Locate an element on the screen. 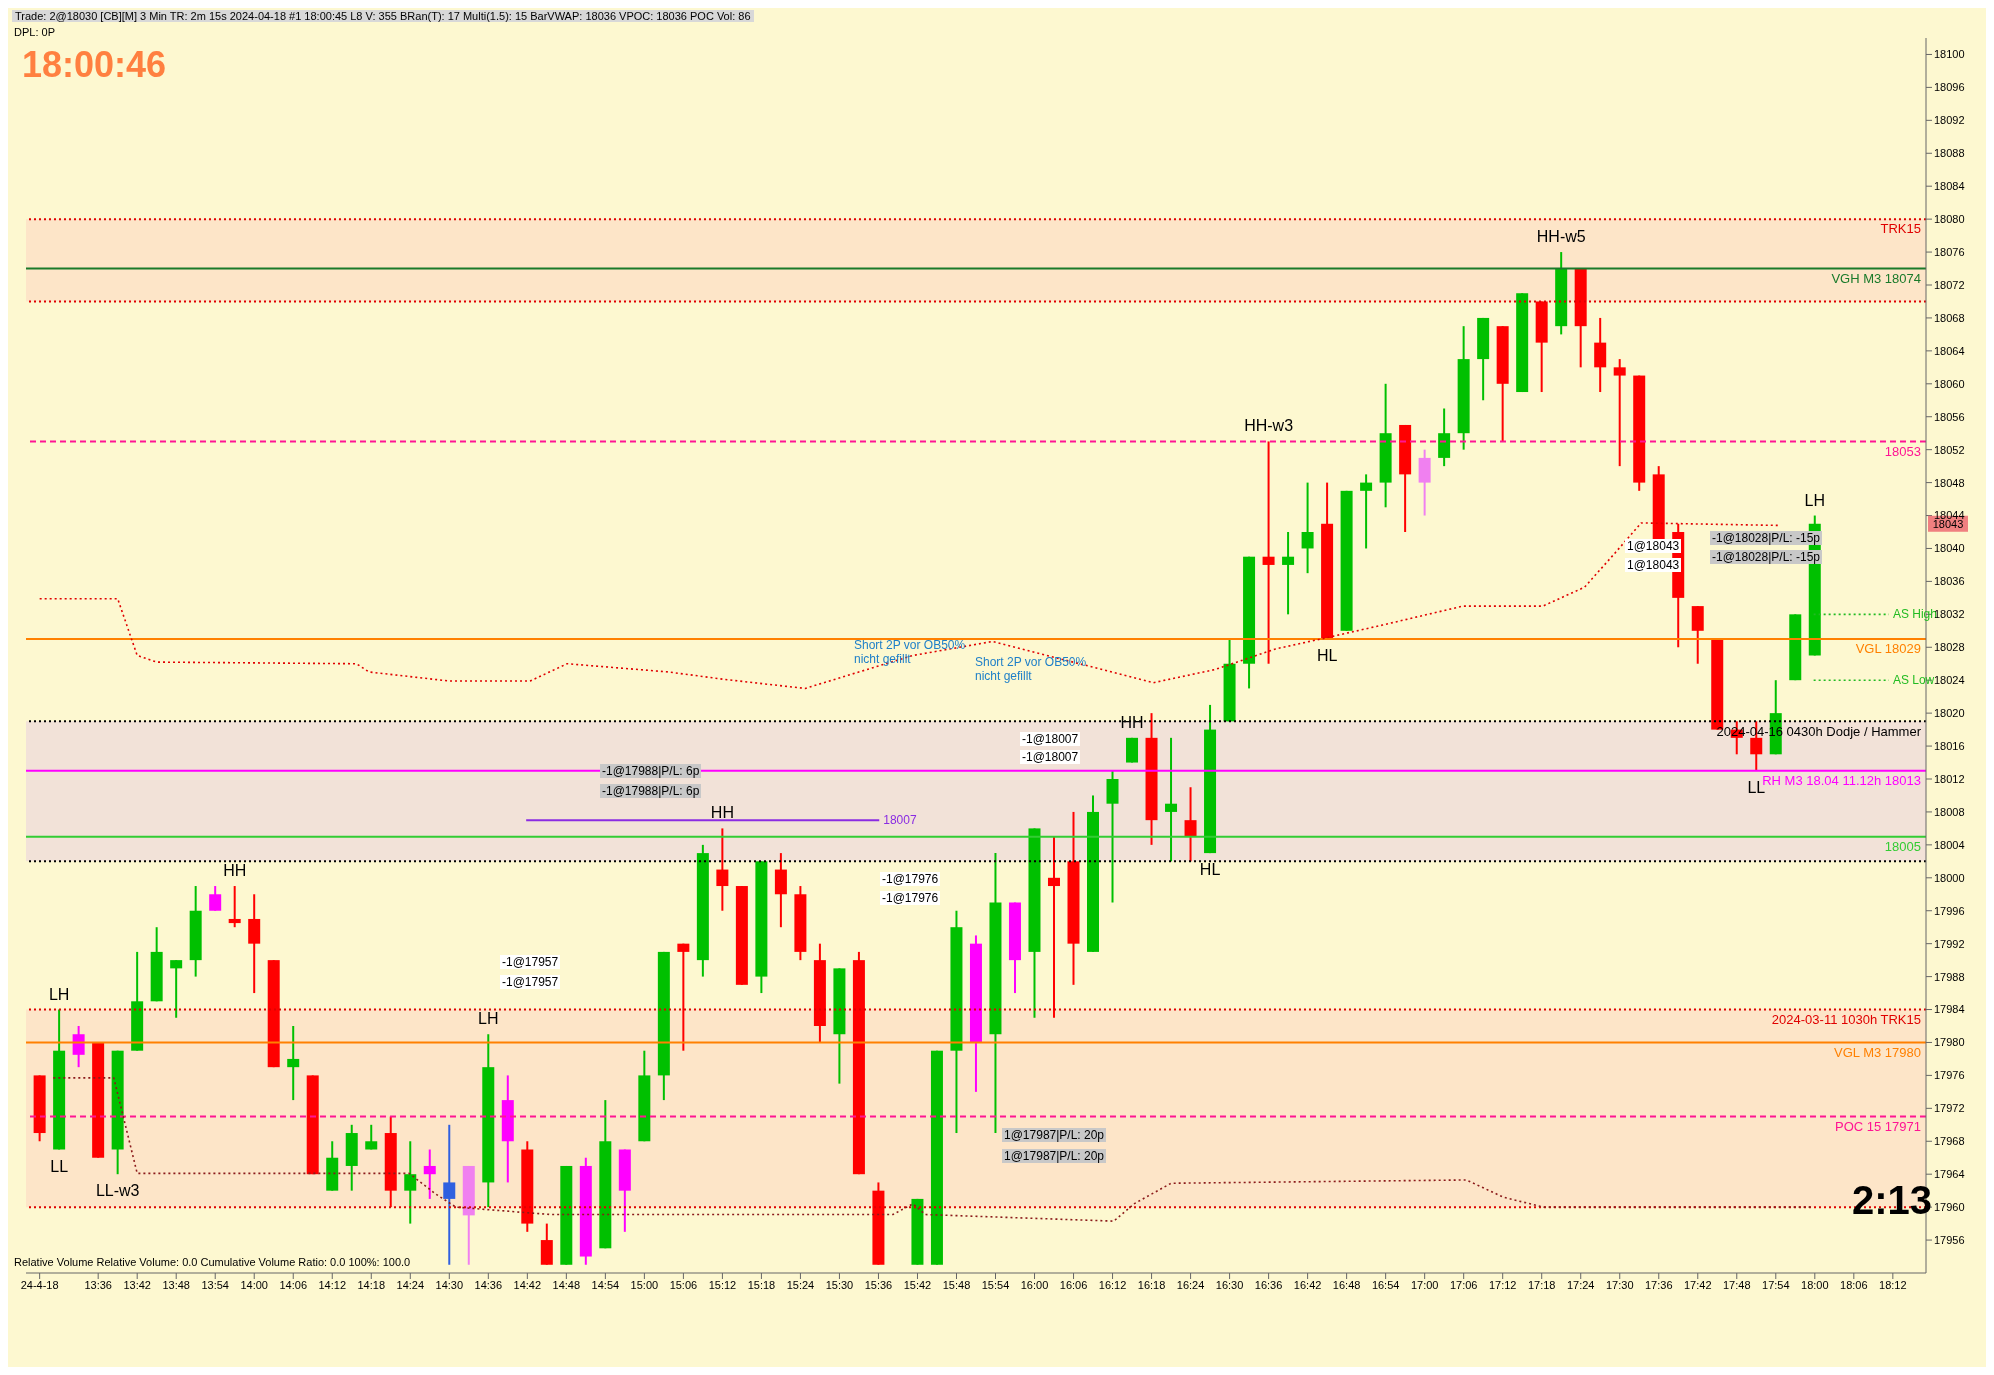 This screenshot has width=1994, height=1375. y-tick-label: 18092 is located at coordinates (1949, 120).